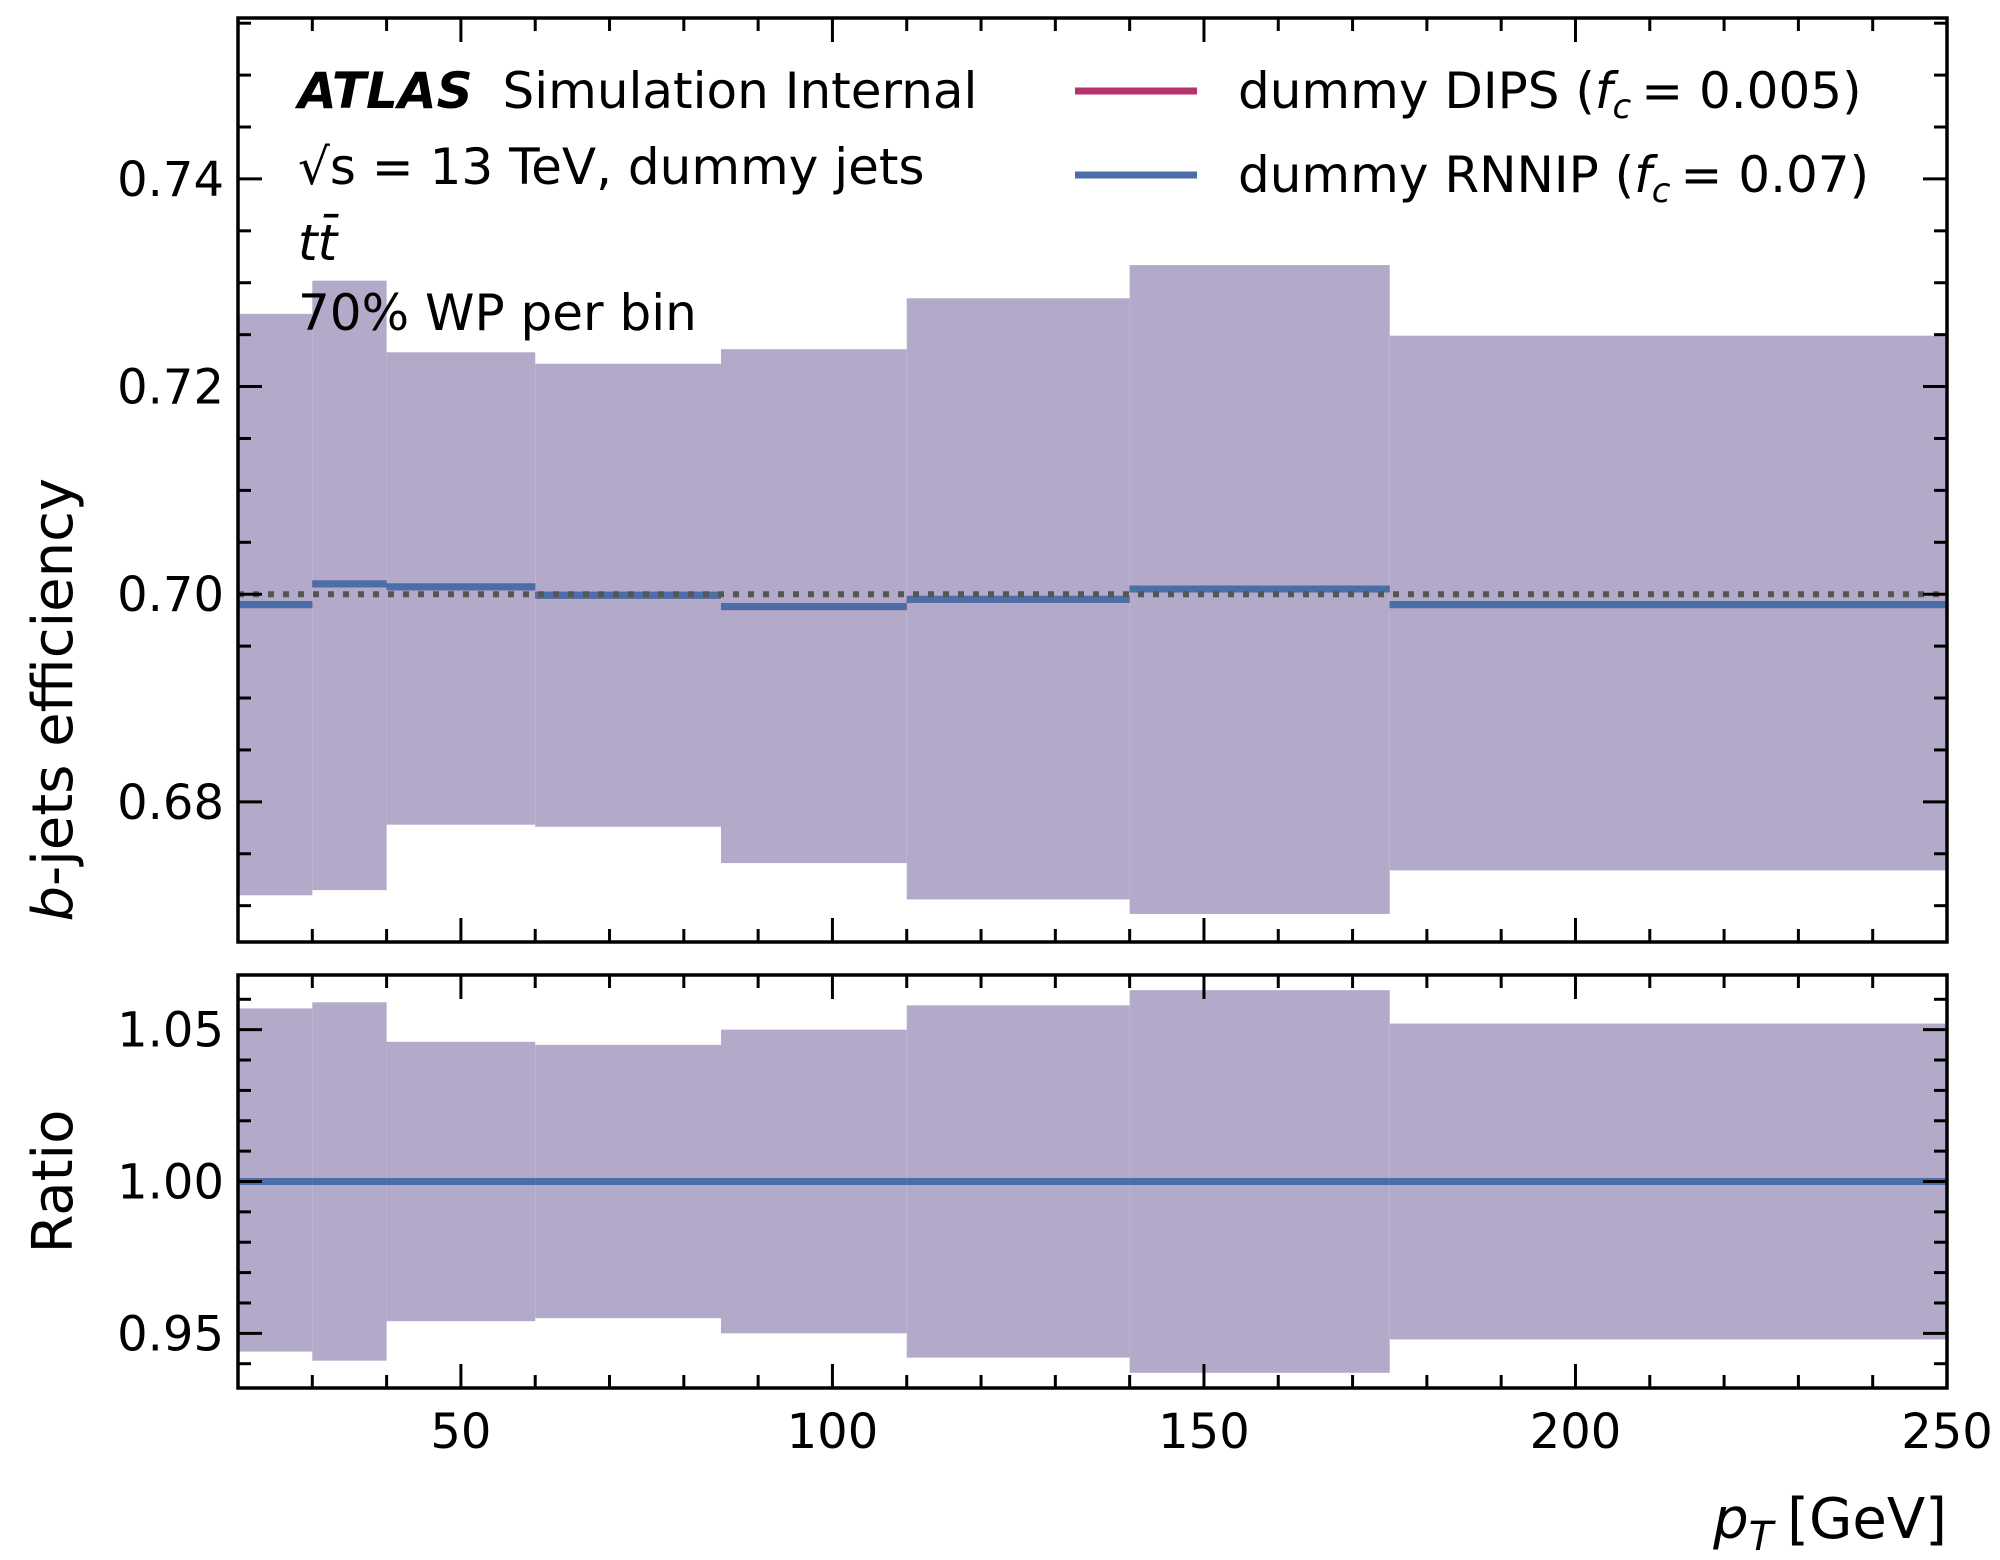 Image resolution: width=2000 pixels, height=1560 pixels. What do you see at coordinates (833, 1432) in the screenshot?
I see `x-tick-label: 100` at bounding box center [833, 1432].